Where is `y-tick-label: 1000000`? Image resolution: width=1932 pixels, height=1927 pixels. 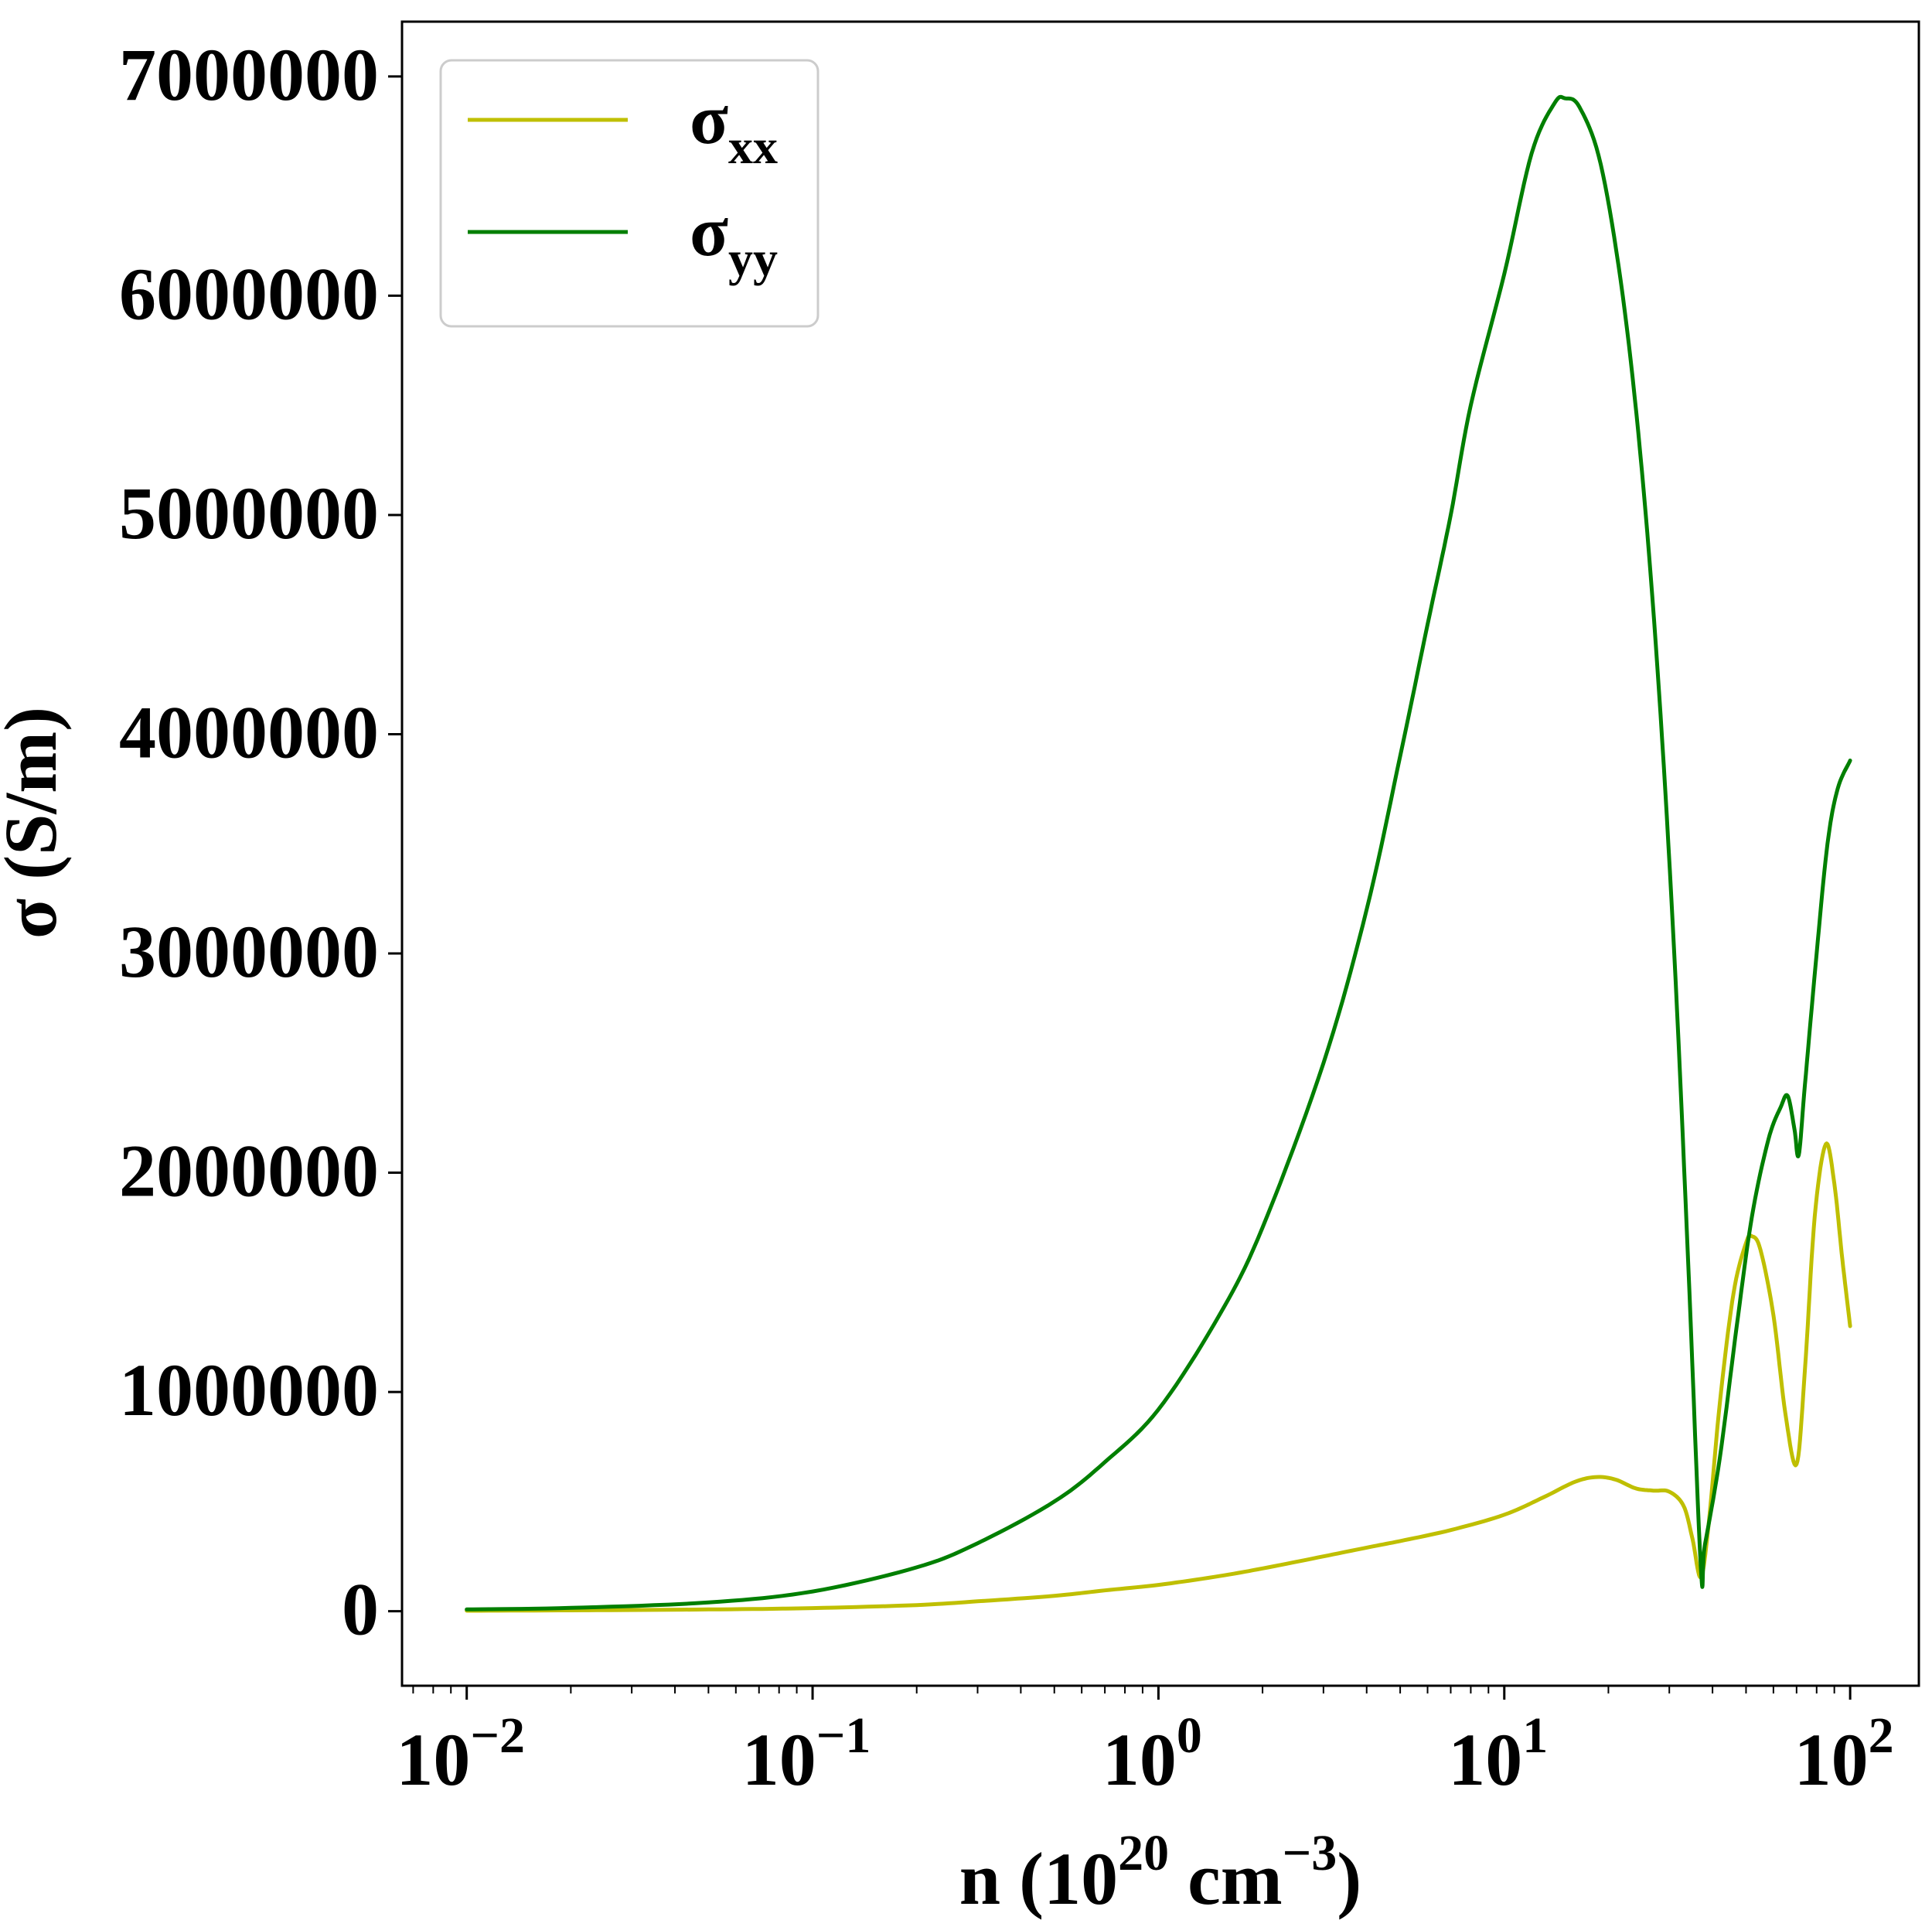 y-tick-label: 1000000 is located at coordinates (249, 1390).